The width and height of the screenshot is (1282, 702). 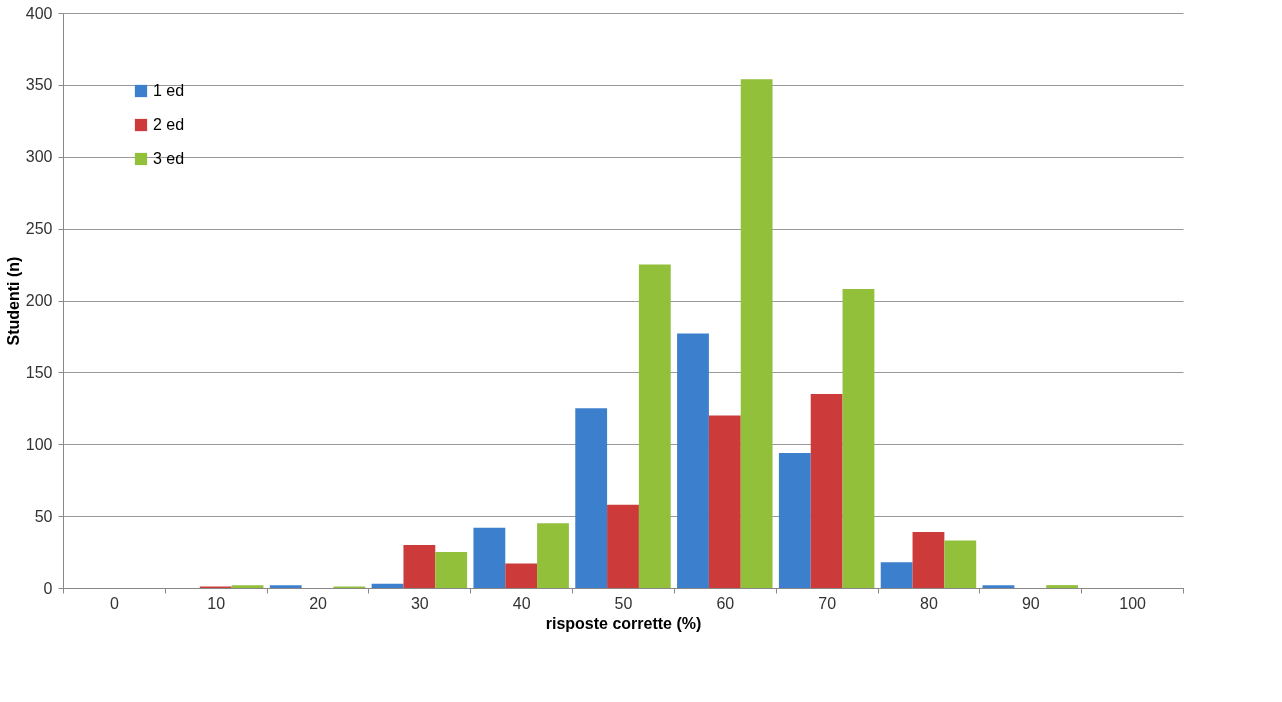 What do you see at coordinates (623, 623) in the screenshot?
I see `x-axis-title: risposte corrette (%)` at bounding box center [623, 623].